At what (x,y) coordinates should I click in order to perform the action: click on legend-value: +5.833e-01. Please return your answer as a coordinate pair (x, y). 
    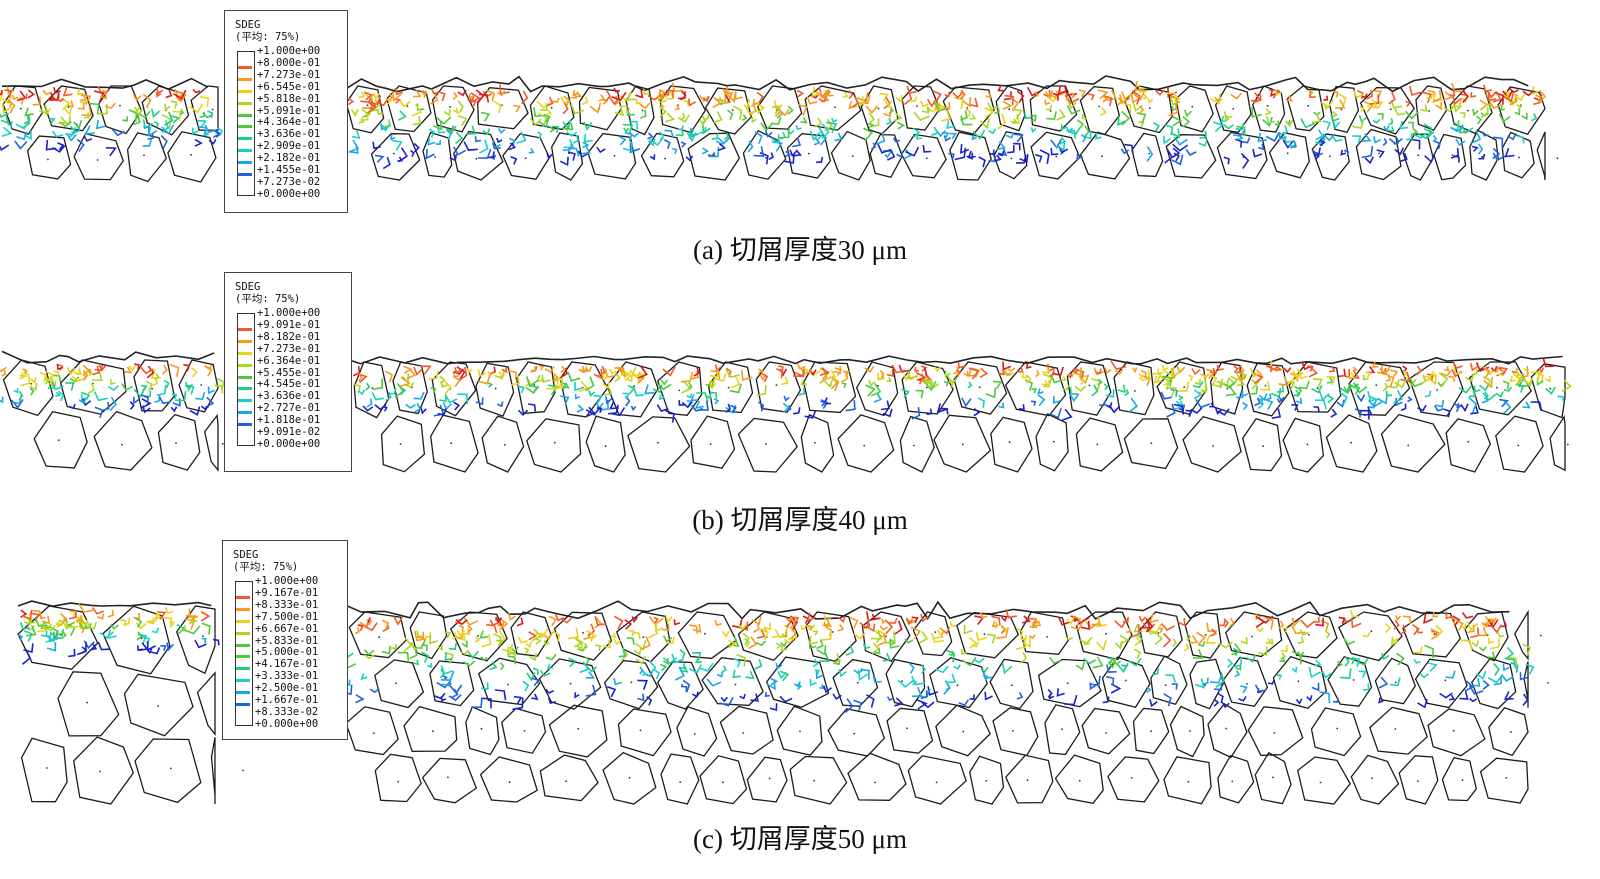
    Looking at the image, I should click on (287, 640).